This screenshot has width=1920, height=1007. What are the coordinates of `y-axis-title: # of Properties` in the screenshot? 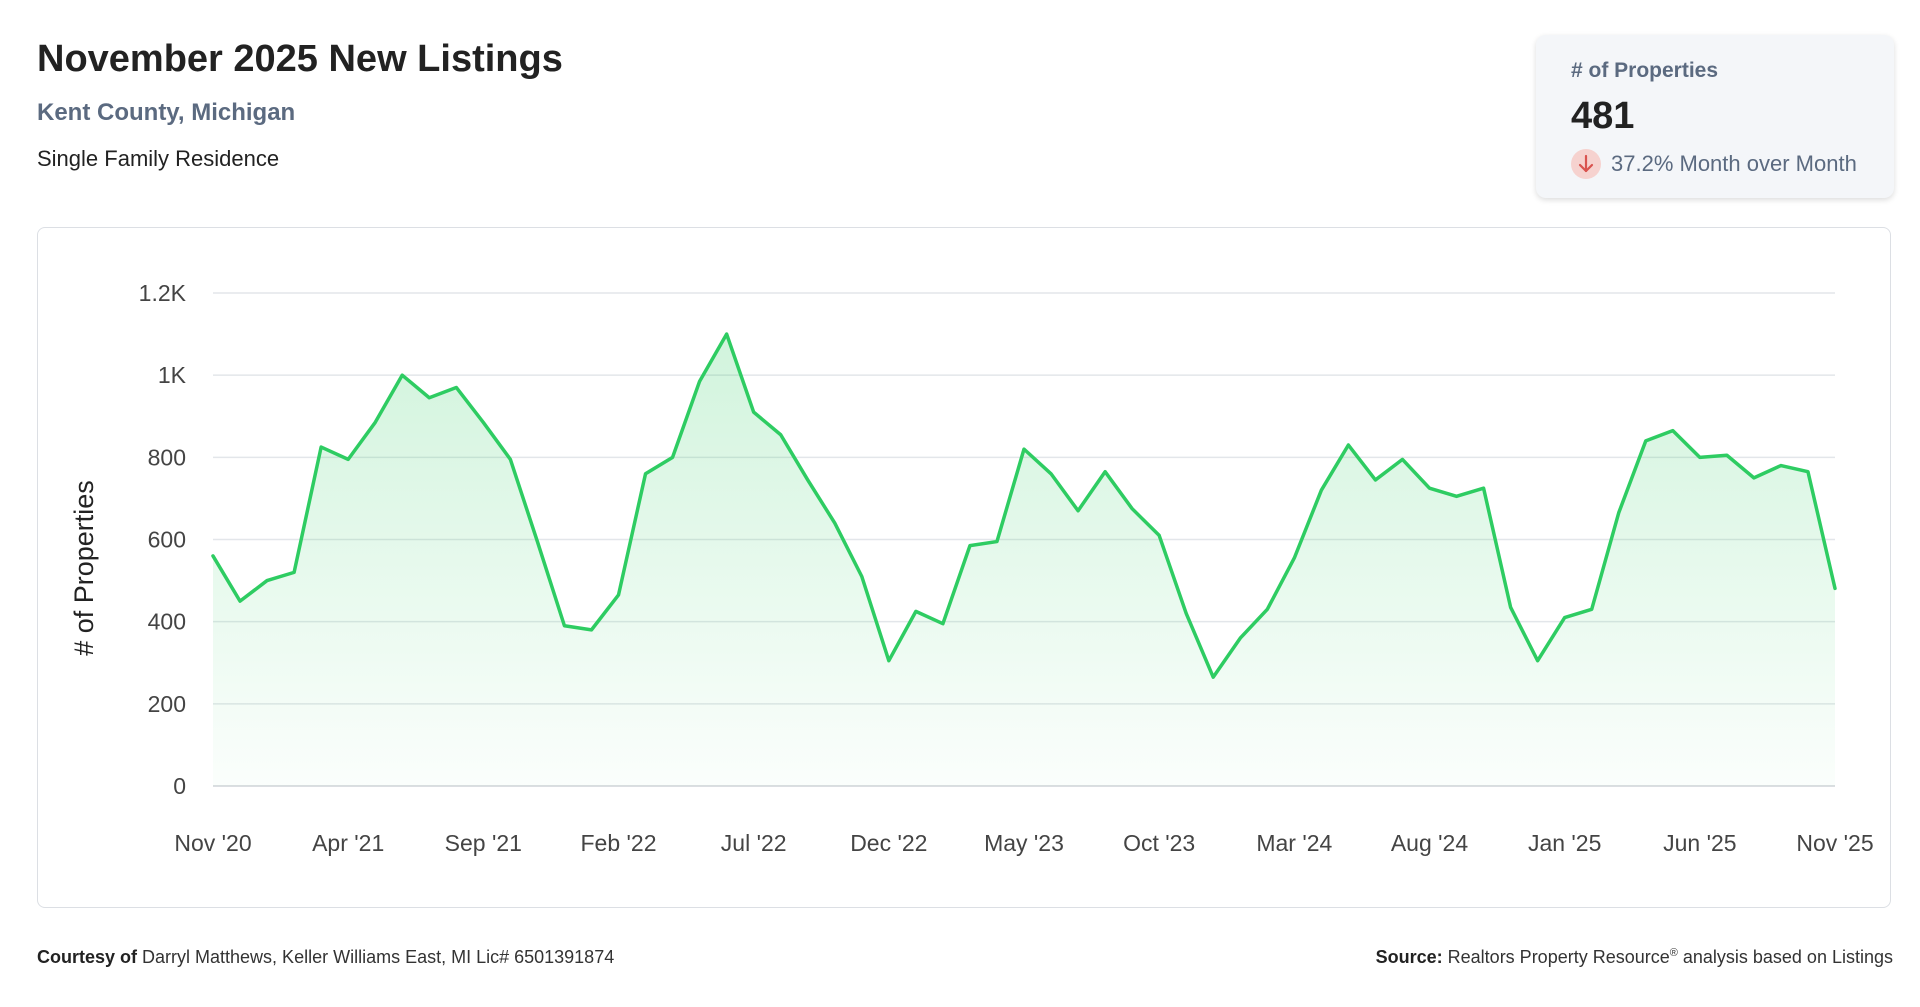 It's located at (84, 568).